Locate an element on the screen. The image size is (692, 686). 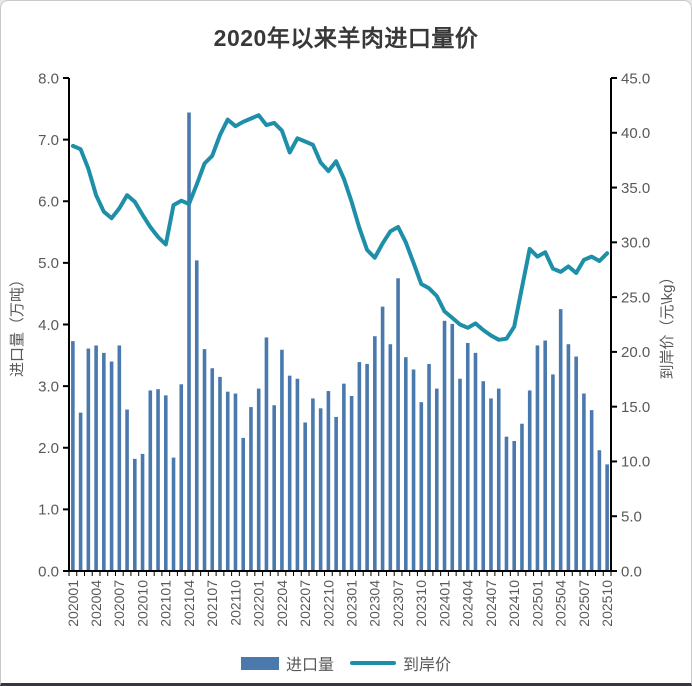
svg-text: 202107 is located at coordinates (212, 603).